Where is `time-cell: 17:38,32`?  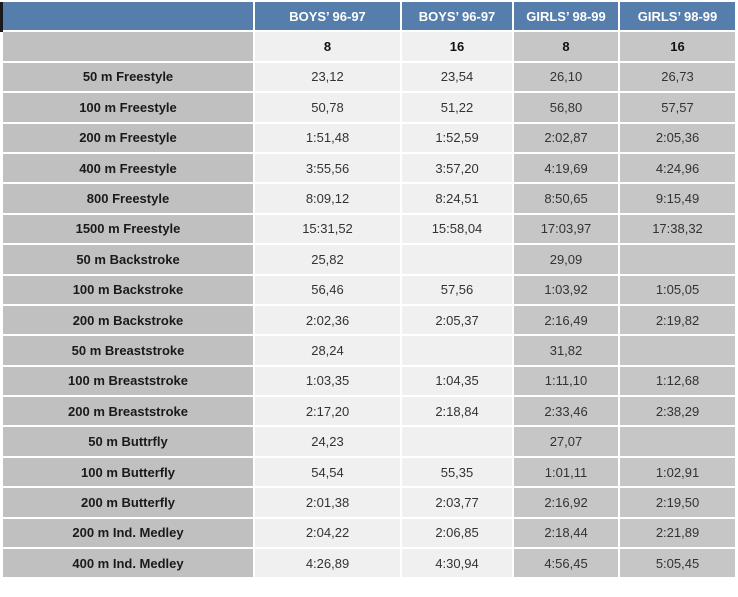
time-cell: 17:38,32 is located at coordinates (677, 229).